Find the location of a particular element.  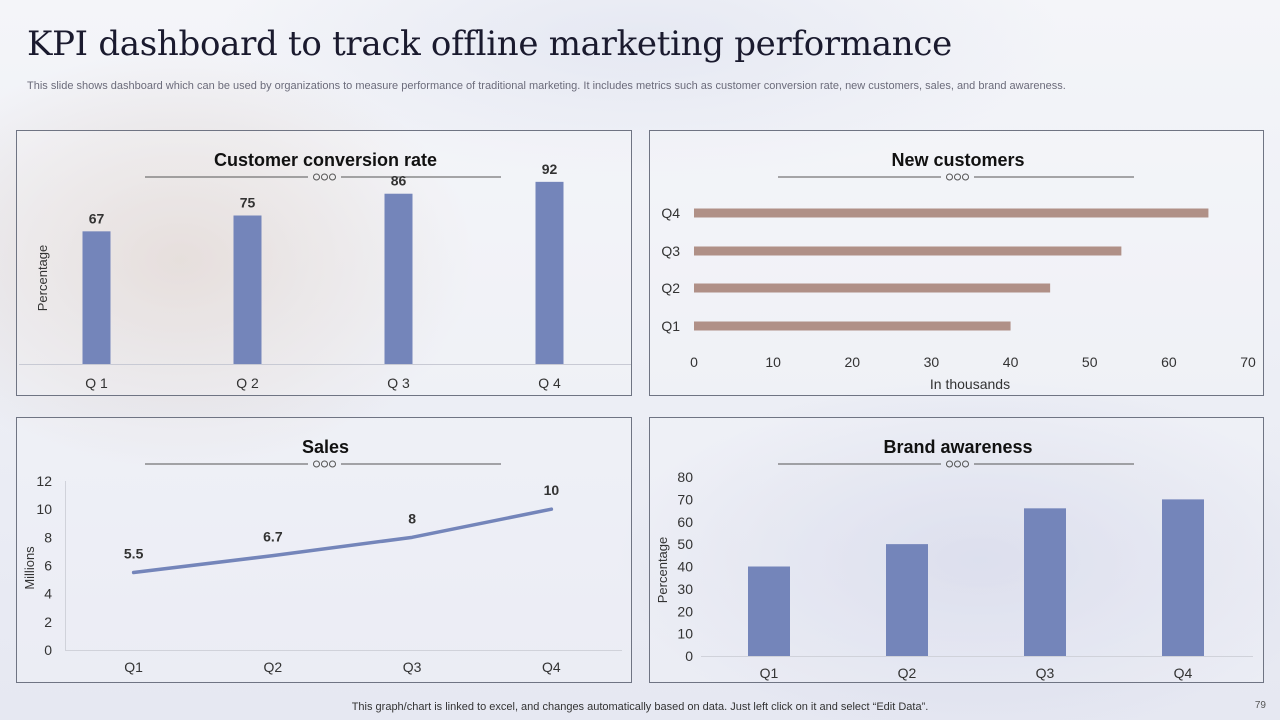

brand-y-tick-4: 40 is located at coordinates (685, 567).